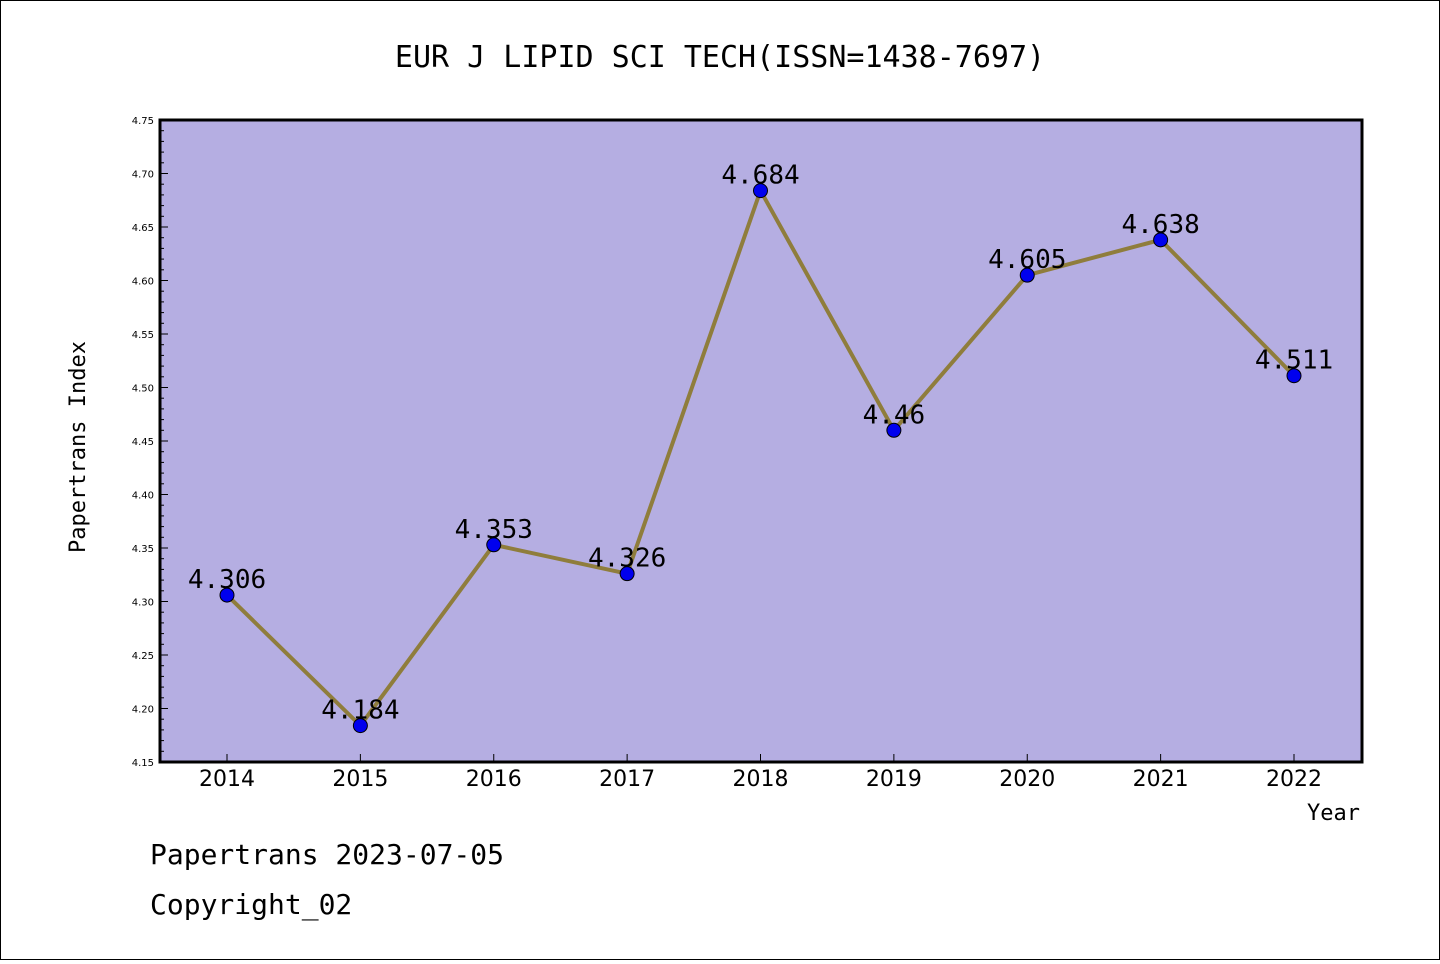 The height and width of the screenshot is (964, 1440). What do you see at coordinates (360, 779) in the screenshot?
I see `x-tick-label: 2015` at bounding box center [360, 779].